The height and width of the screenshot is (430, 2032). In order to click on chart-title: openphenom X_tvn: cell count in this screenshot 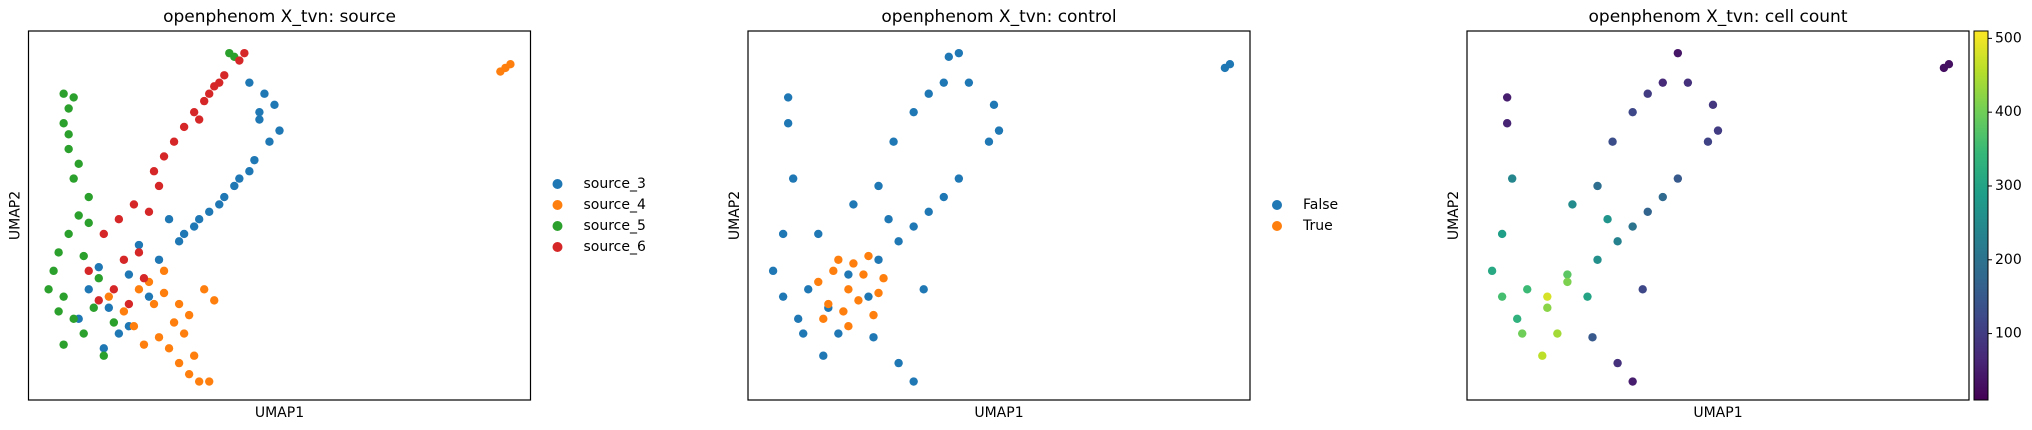, I will do `click(1718, 17)`.